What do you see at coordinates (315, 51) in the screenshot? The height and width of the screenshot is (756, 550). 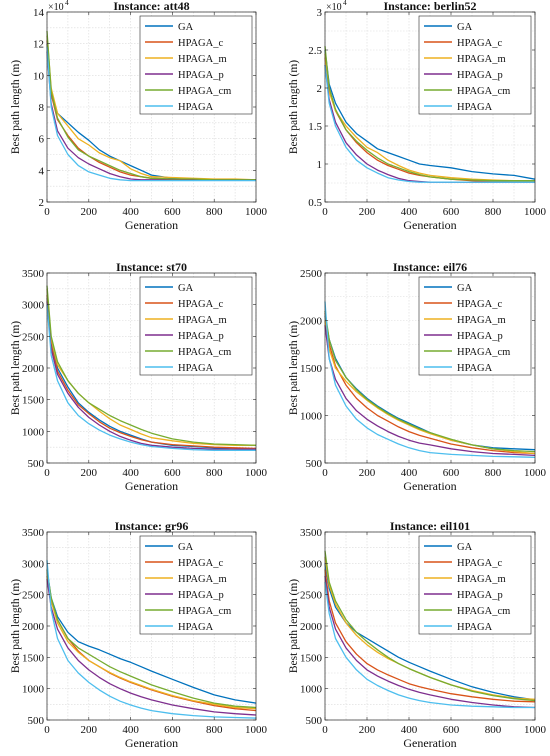 I see `y-tick-label: 2.5` at bounding box center [315, 51].